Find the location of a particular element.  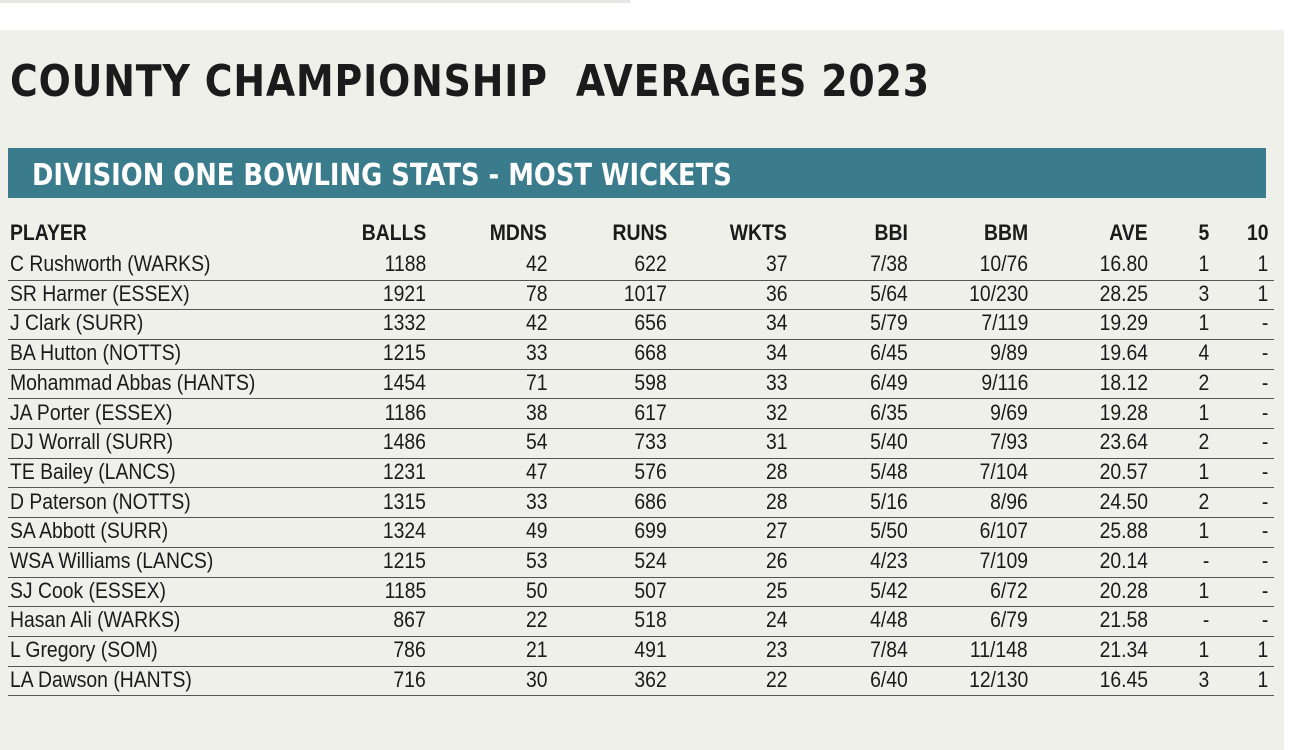

table-cell: 668 is located at coordinates (650, 353).